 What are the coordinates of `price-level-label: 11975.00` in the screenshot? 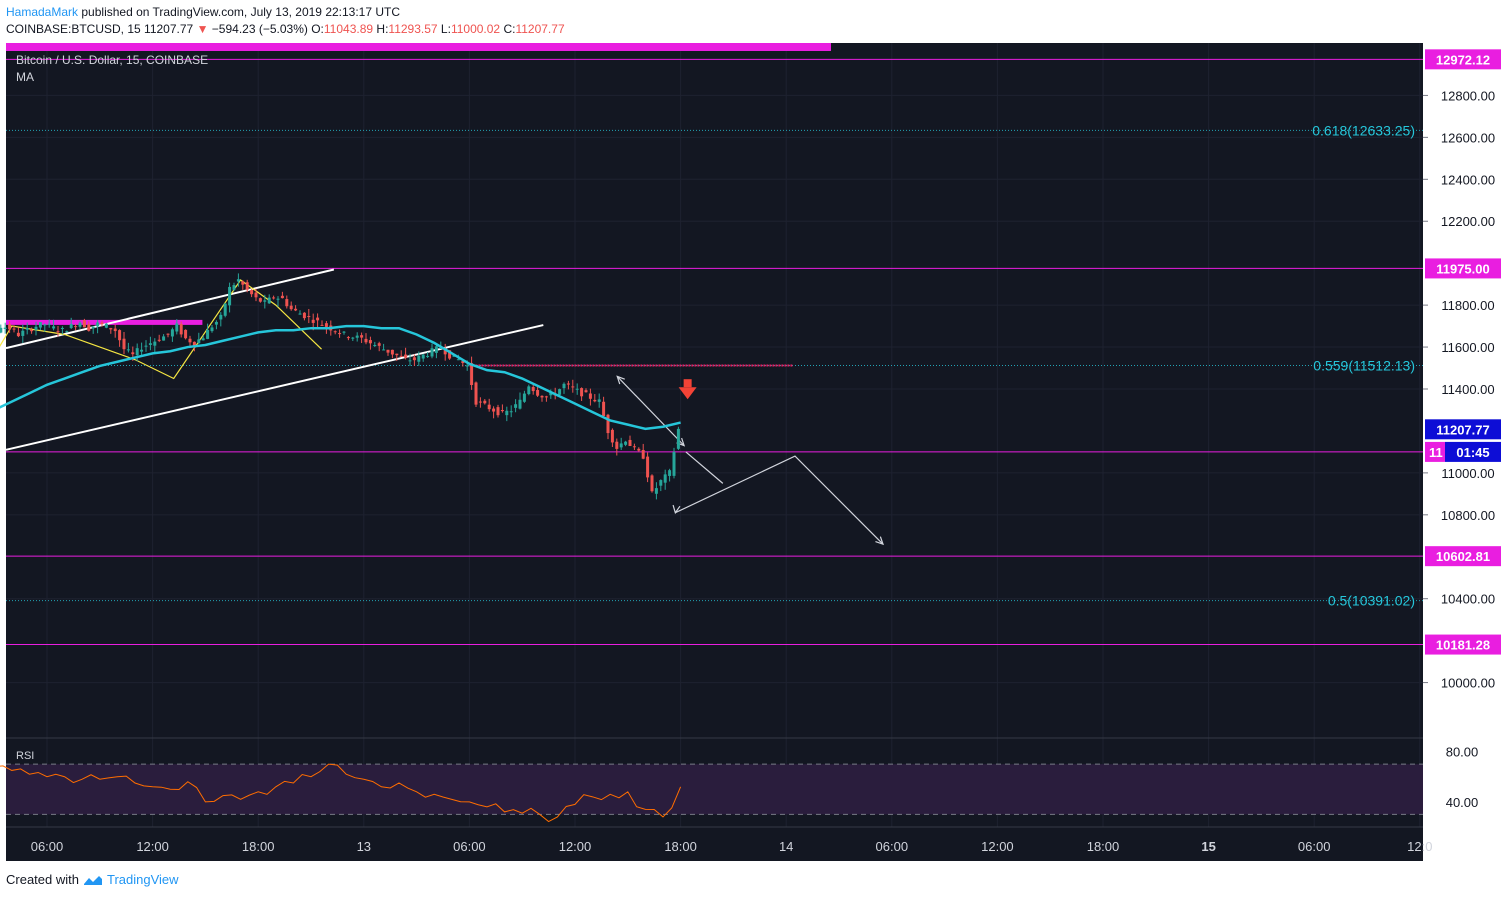 It's located at (1463, 268).